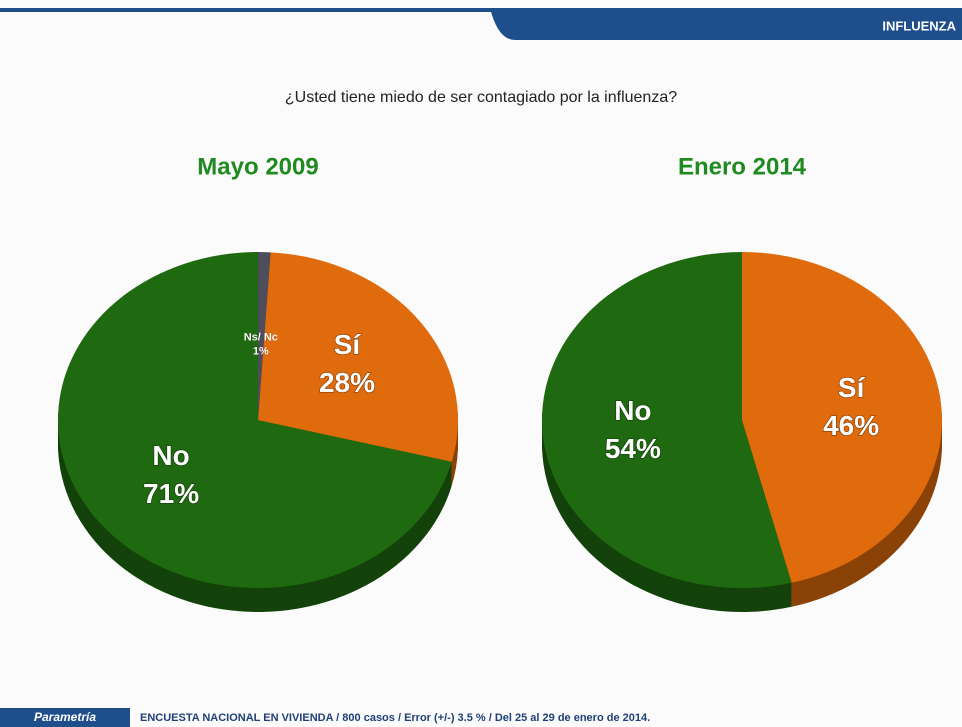  What do you see at coordinates (633, 448) in the screenshot?
I see `slice-value-label: 54%` at bounding box center [633, 448].